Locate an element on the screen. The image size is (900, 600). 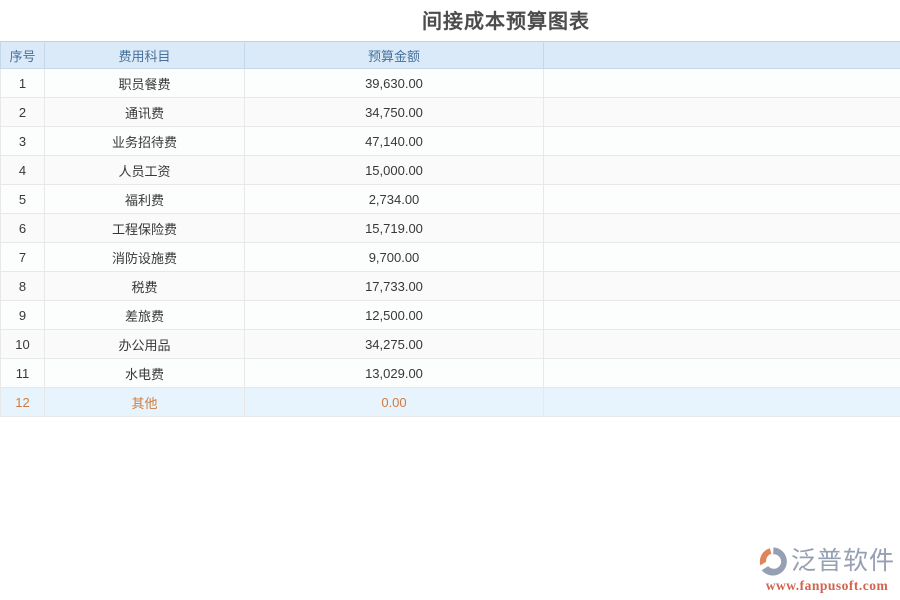
table-row-selected: 12 其他 0.00 is located at coordinates (450, 402).